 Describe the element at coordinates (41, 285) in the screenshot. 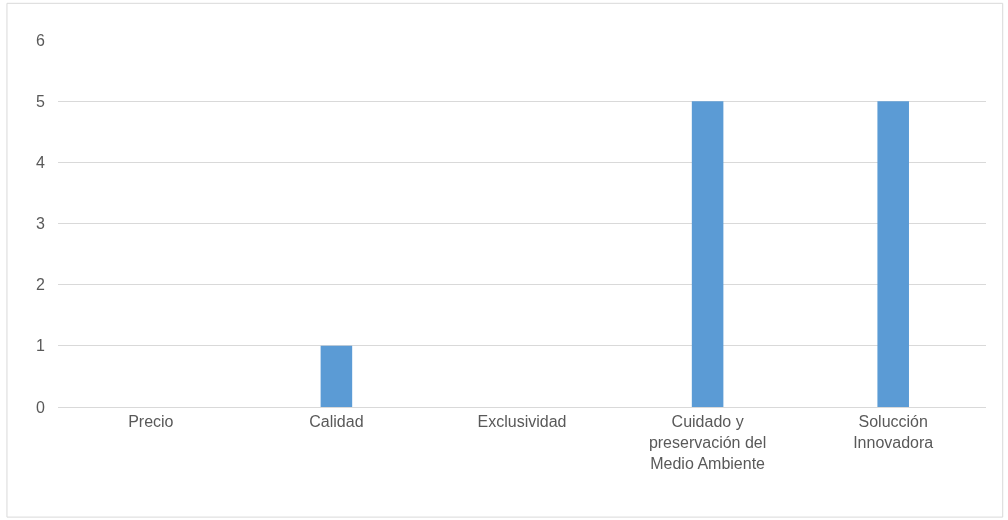

I see `y-tick-label: 2` at that location.